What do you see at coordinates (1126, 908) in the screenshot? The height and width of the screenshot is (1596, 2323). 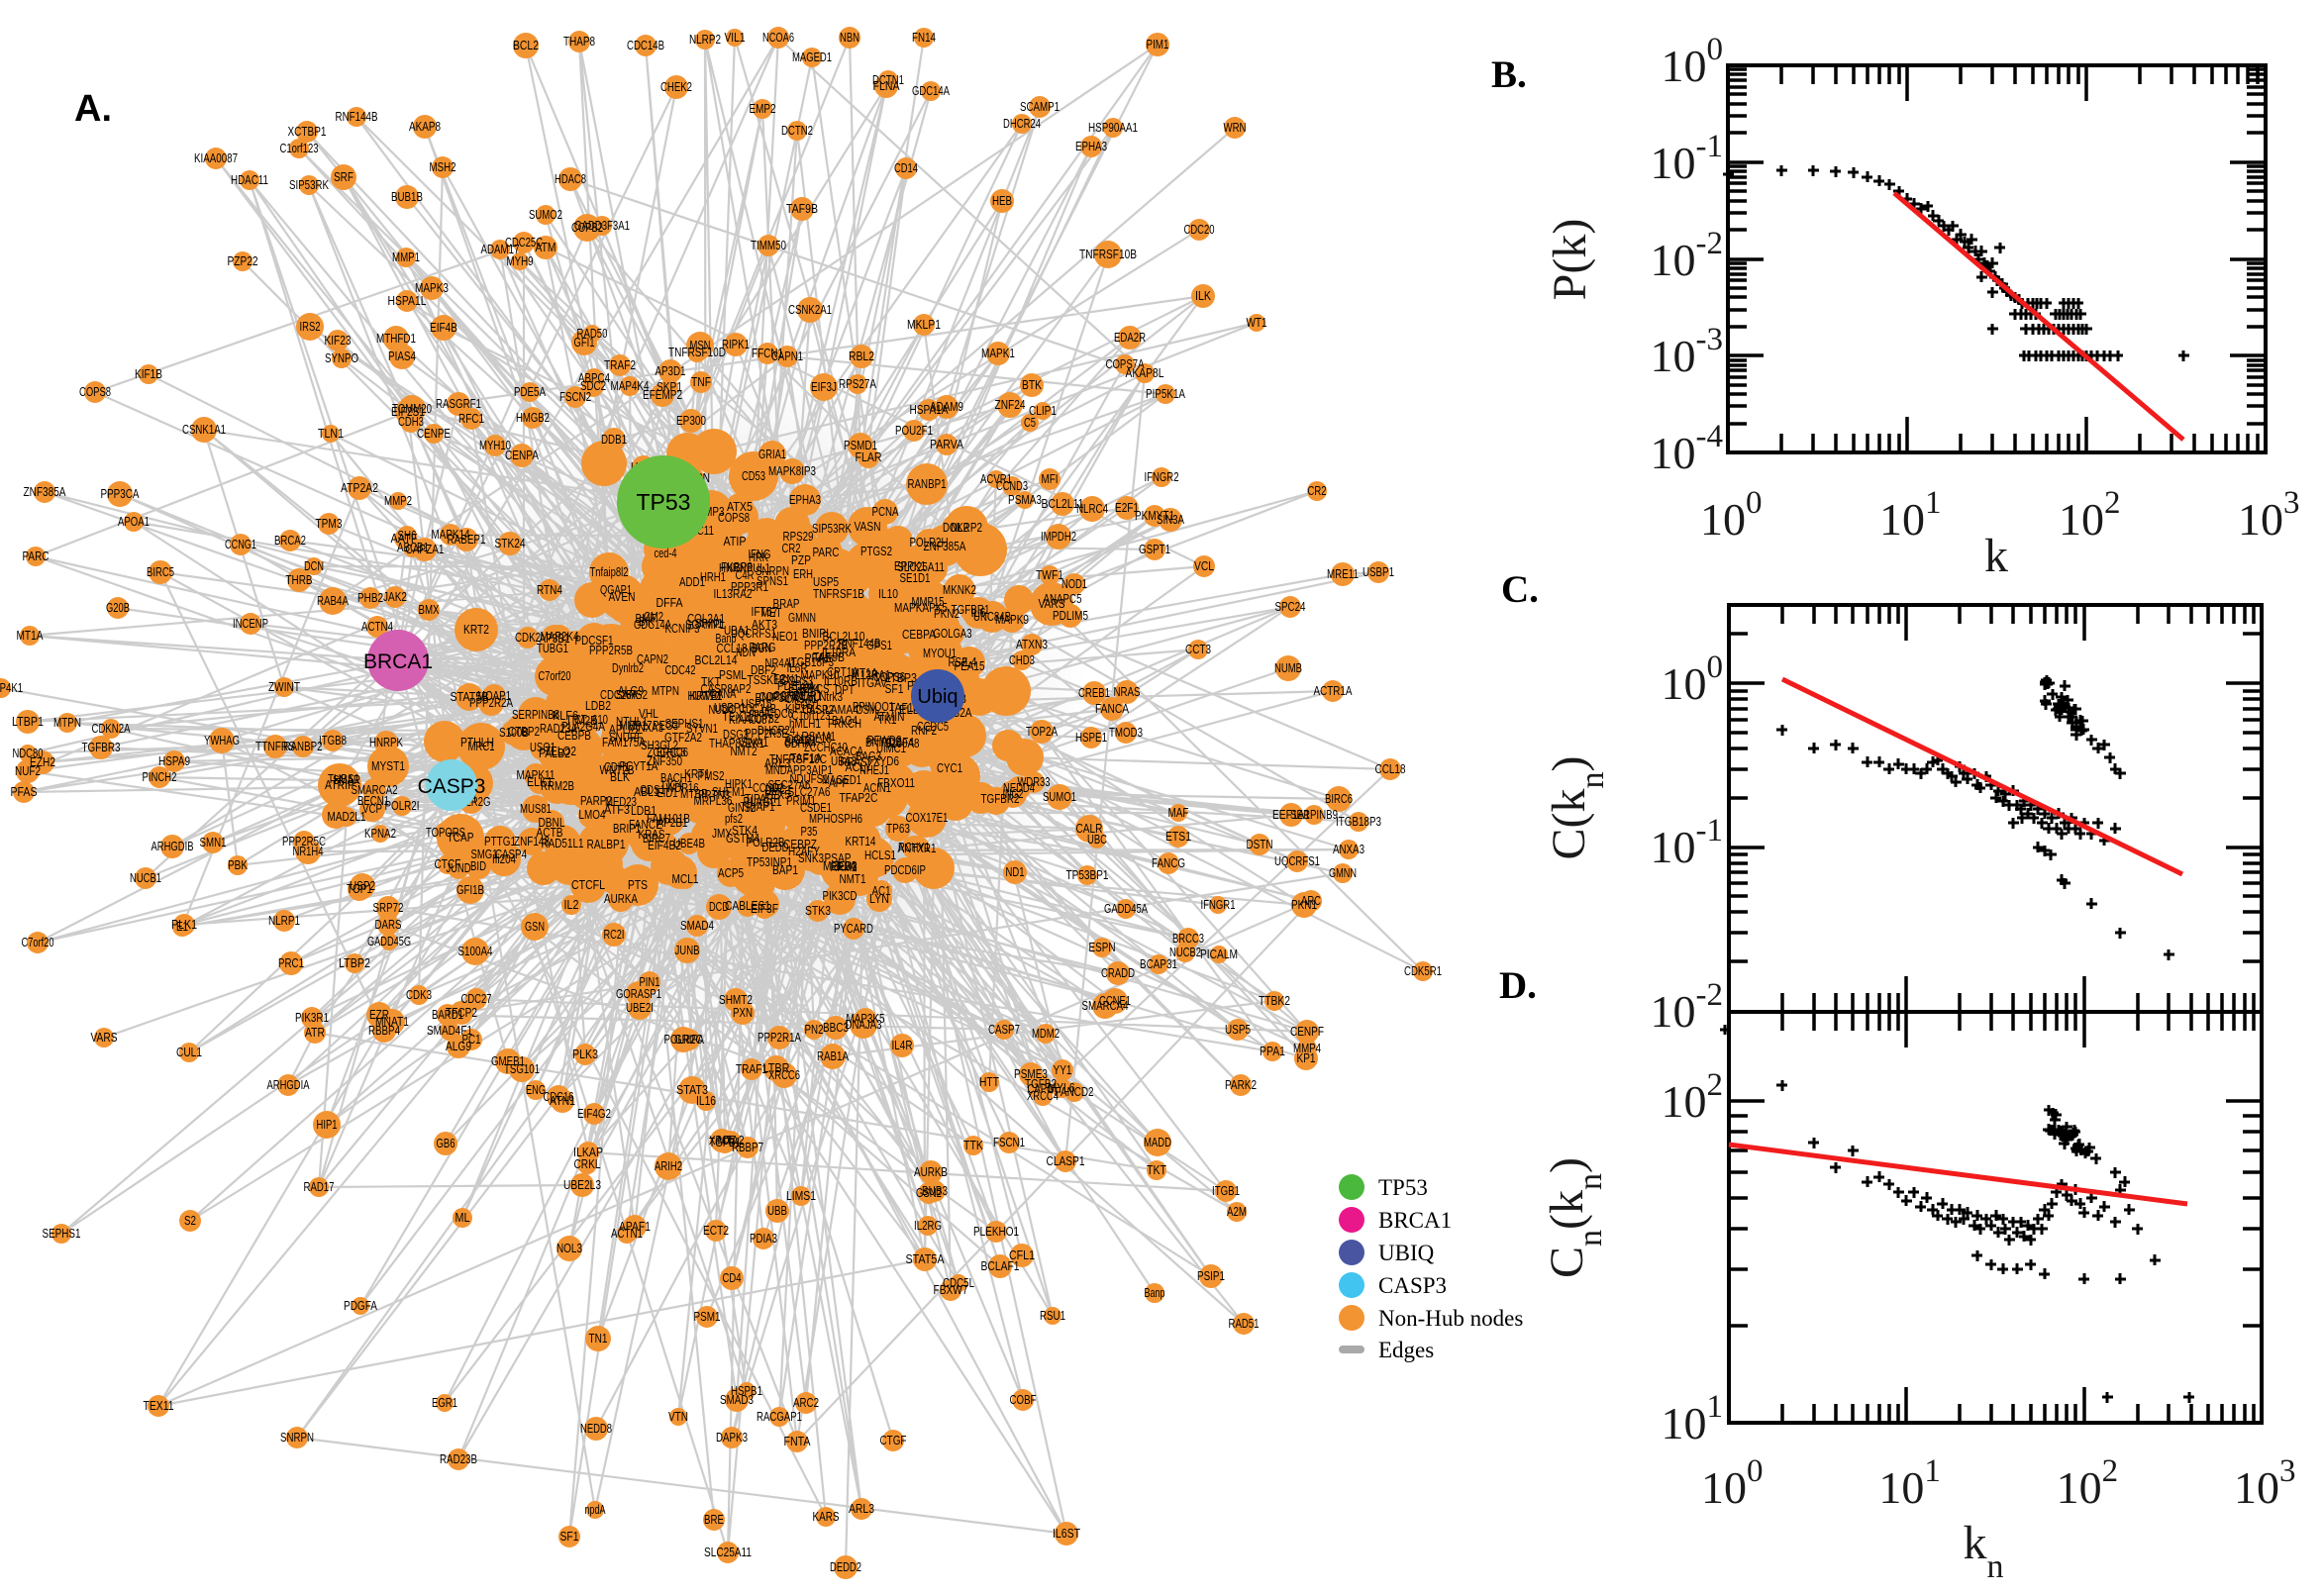 I see `svg-text: GADD45A` at bounding box center [1126, 908].